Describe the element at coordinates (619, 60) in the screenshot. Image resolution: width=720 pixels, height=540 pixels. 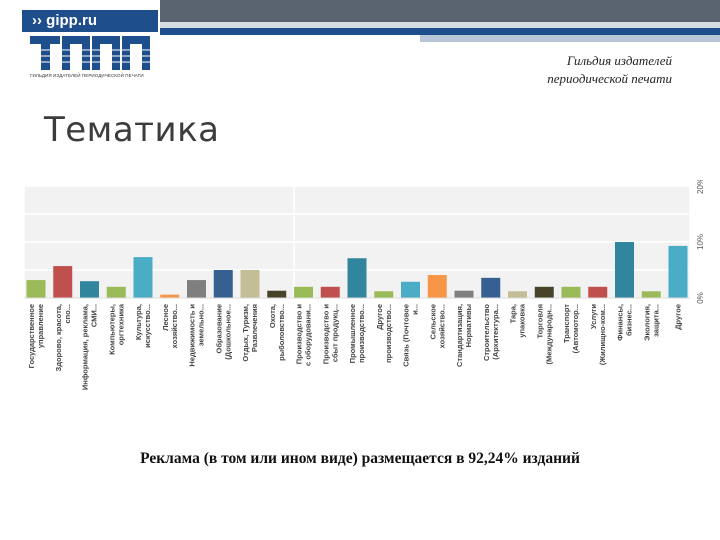
I see `guild-line-1: Гильдия издателей` at that location.